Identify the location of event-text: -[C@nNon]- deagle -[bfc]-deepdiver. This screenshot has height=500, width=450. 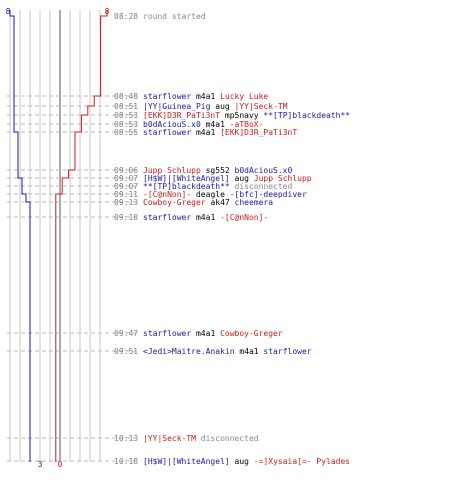
(225, 194).